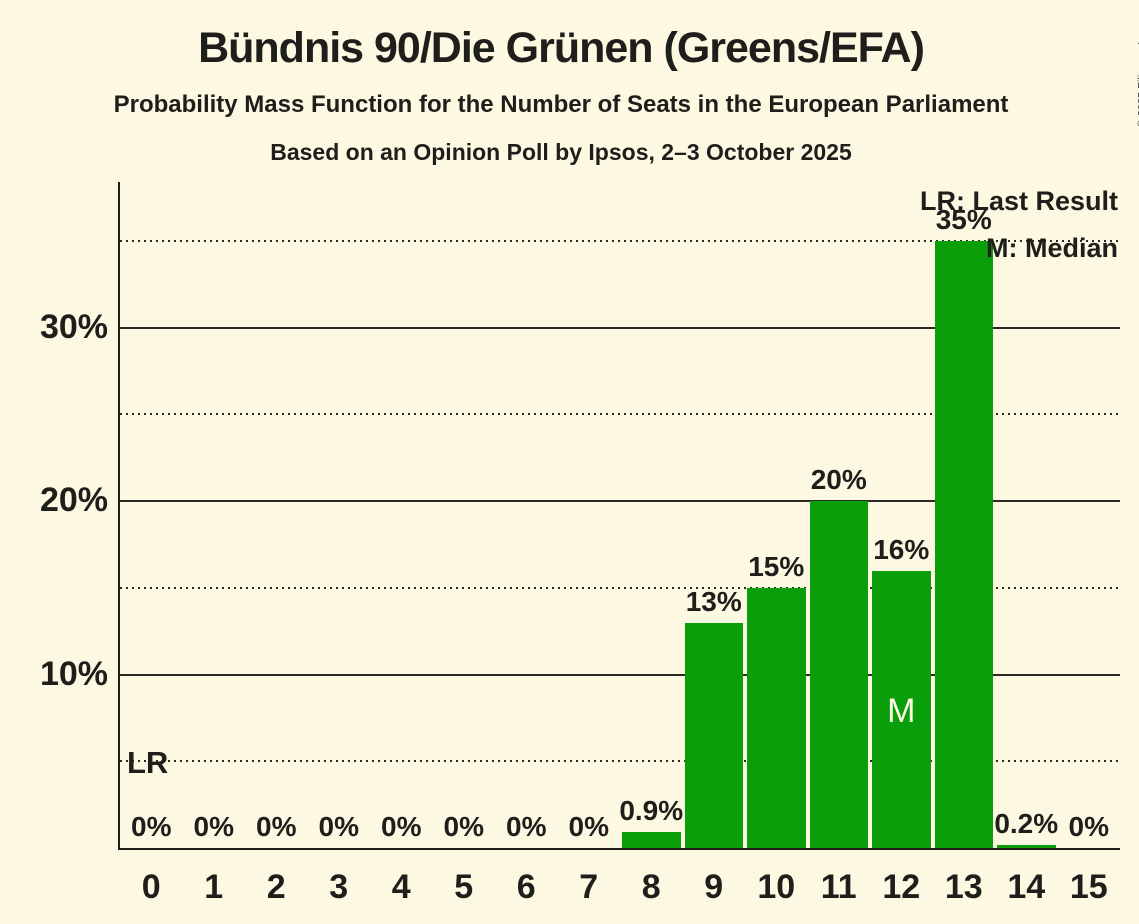 The width and height of the screenshot is (1139, 924). I want to click on bar-value-label: 35%, so click(963, 219).